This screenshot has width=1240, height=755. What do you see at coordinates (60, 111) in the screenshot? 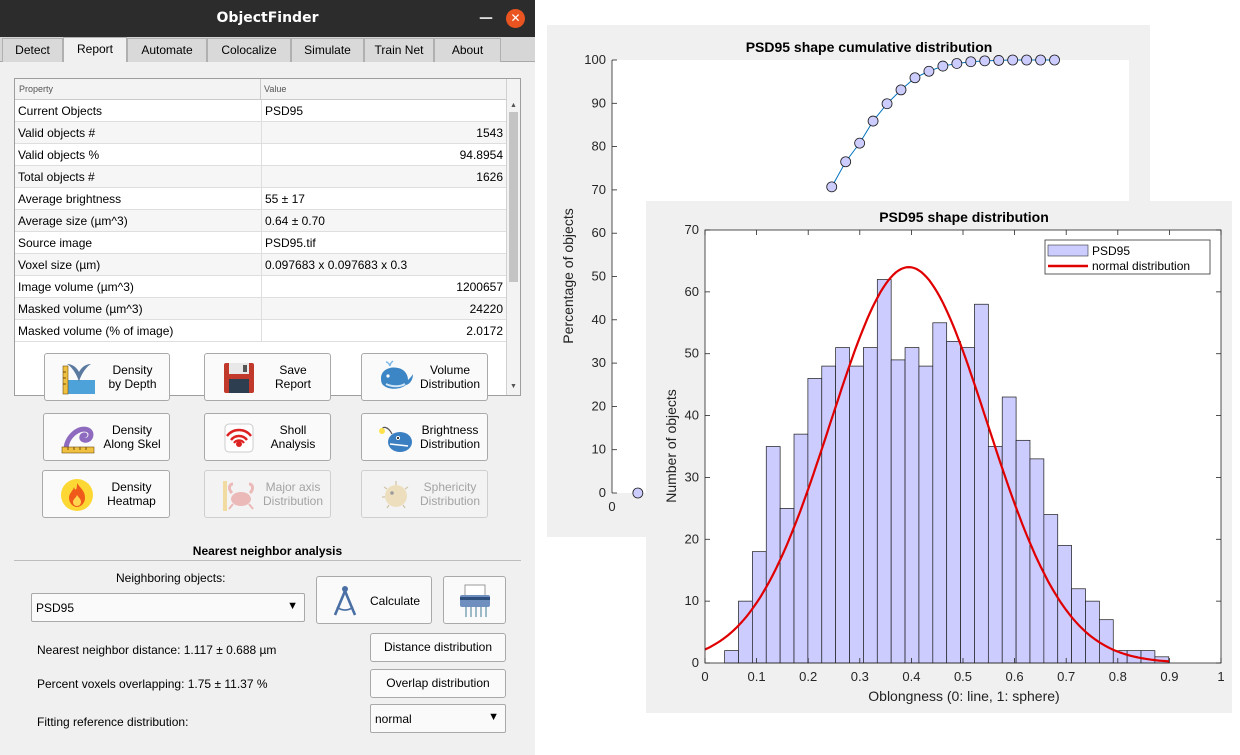
I see `property-cell: Current Objects` at bounding box center [60, 111].